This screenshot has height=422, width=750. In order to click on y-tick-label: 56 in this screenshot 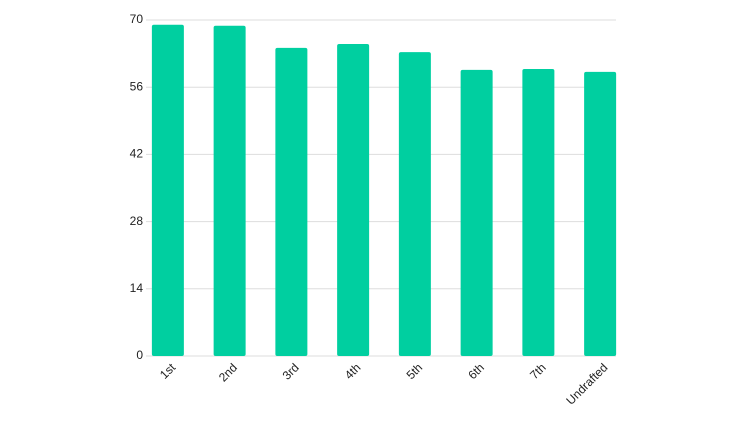, I will do `click(137, 86)`.